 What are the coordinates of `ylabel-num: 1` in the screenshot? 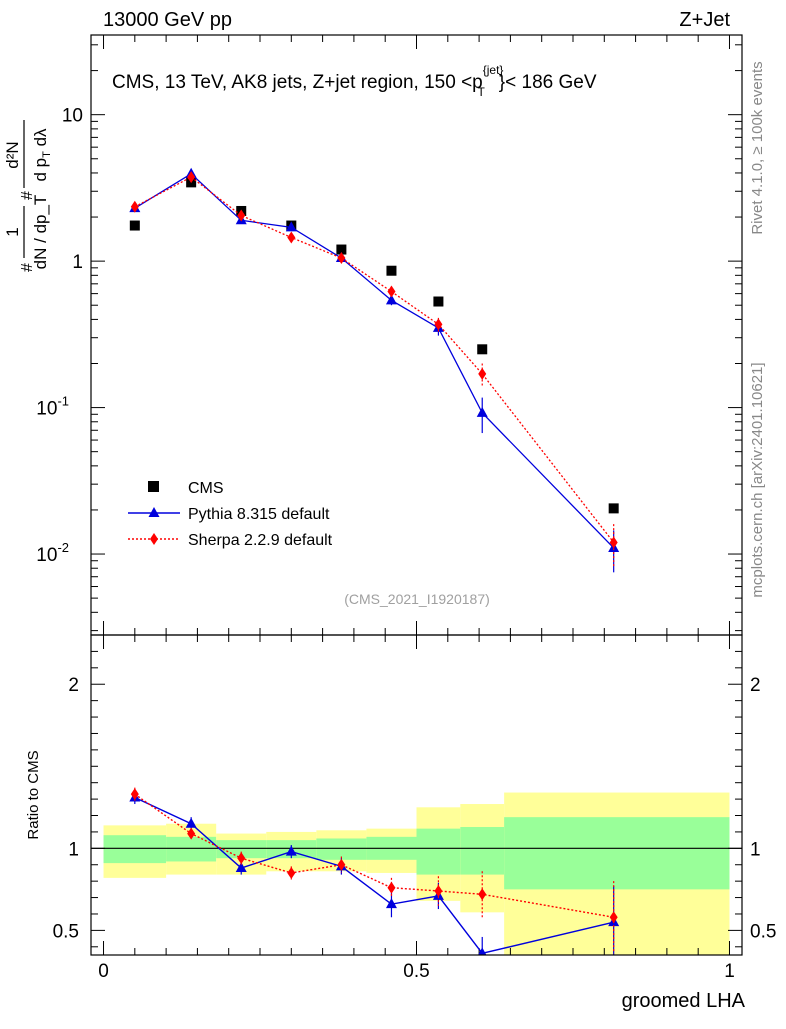 It's located at (12, 231).